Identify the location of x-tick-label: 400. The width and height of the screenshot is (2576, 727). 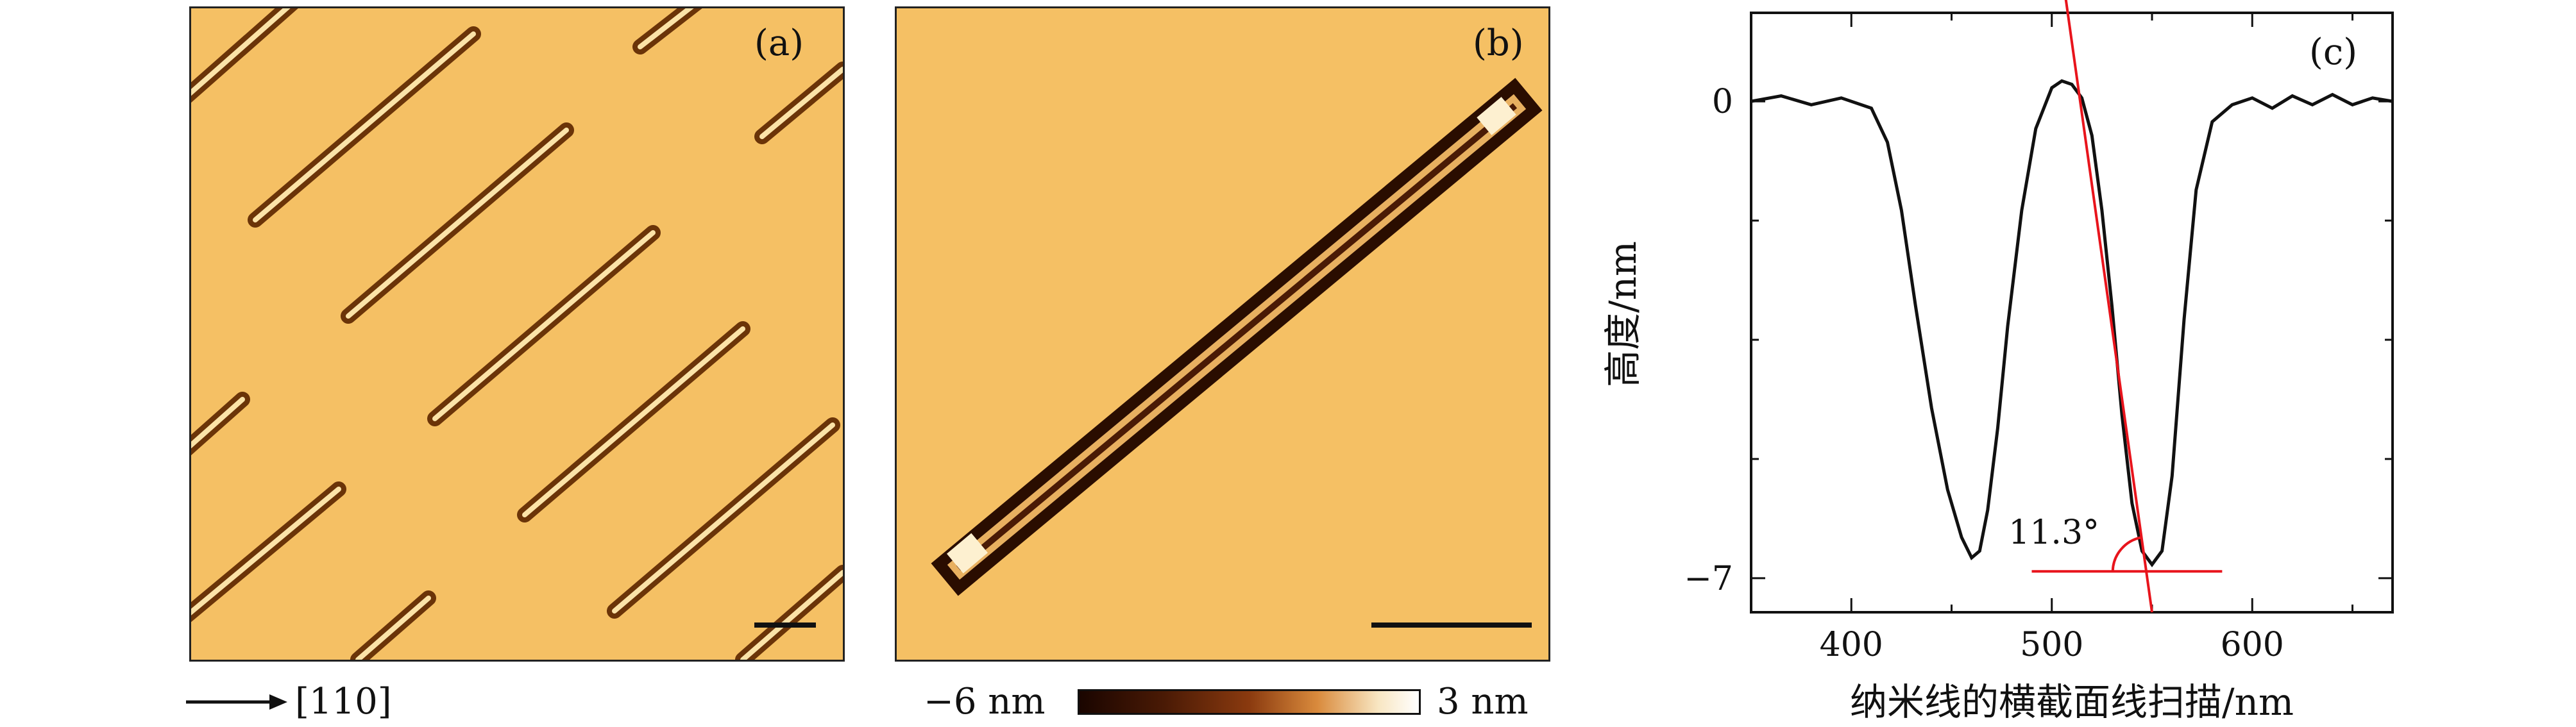
(1851, 645).